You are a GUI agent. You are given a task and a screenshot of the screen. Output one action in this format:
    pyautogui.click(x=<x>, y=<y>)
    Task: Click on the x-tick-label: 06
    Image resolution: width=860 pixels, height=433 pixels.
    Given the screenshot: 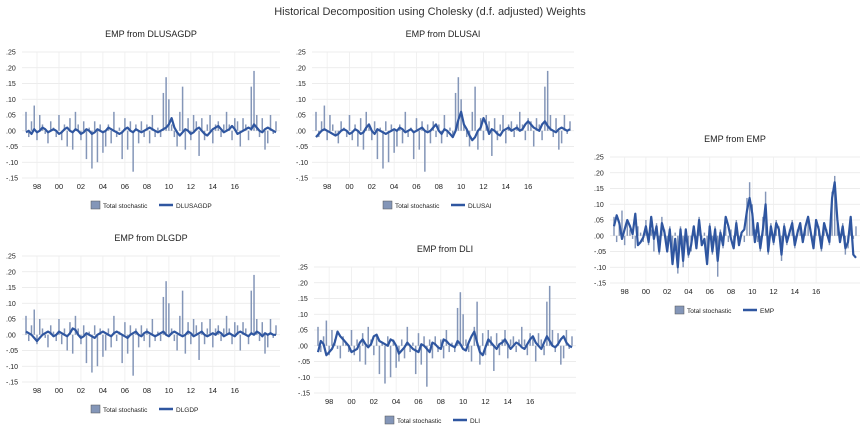 What is the action you would take?
    pyautogui.click(x=125, y=186)
    